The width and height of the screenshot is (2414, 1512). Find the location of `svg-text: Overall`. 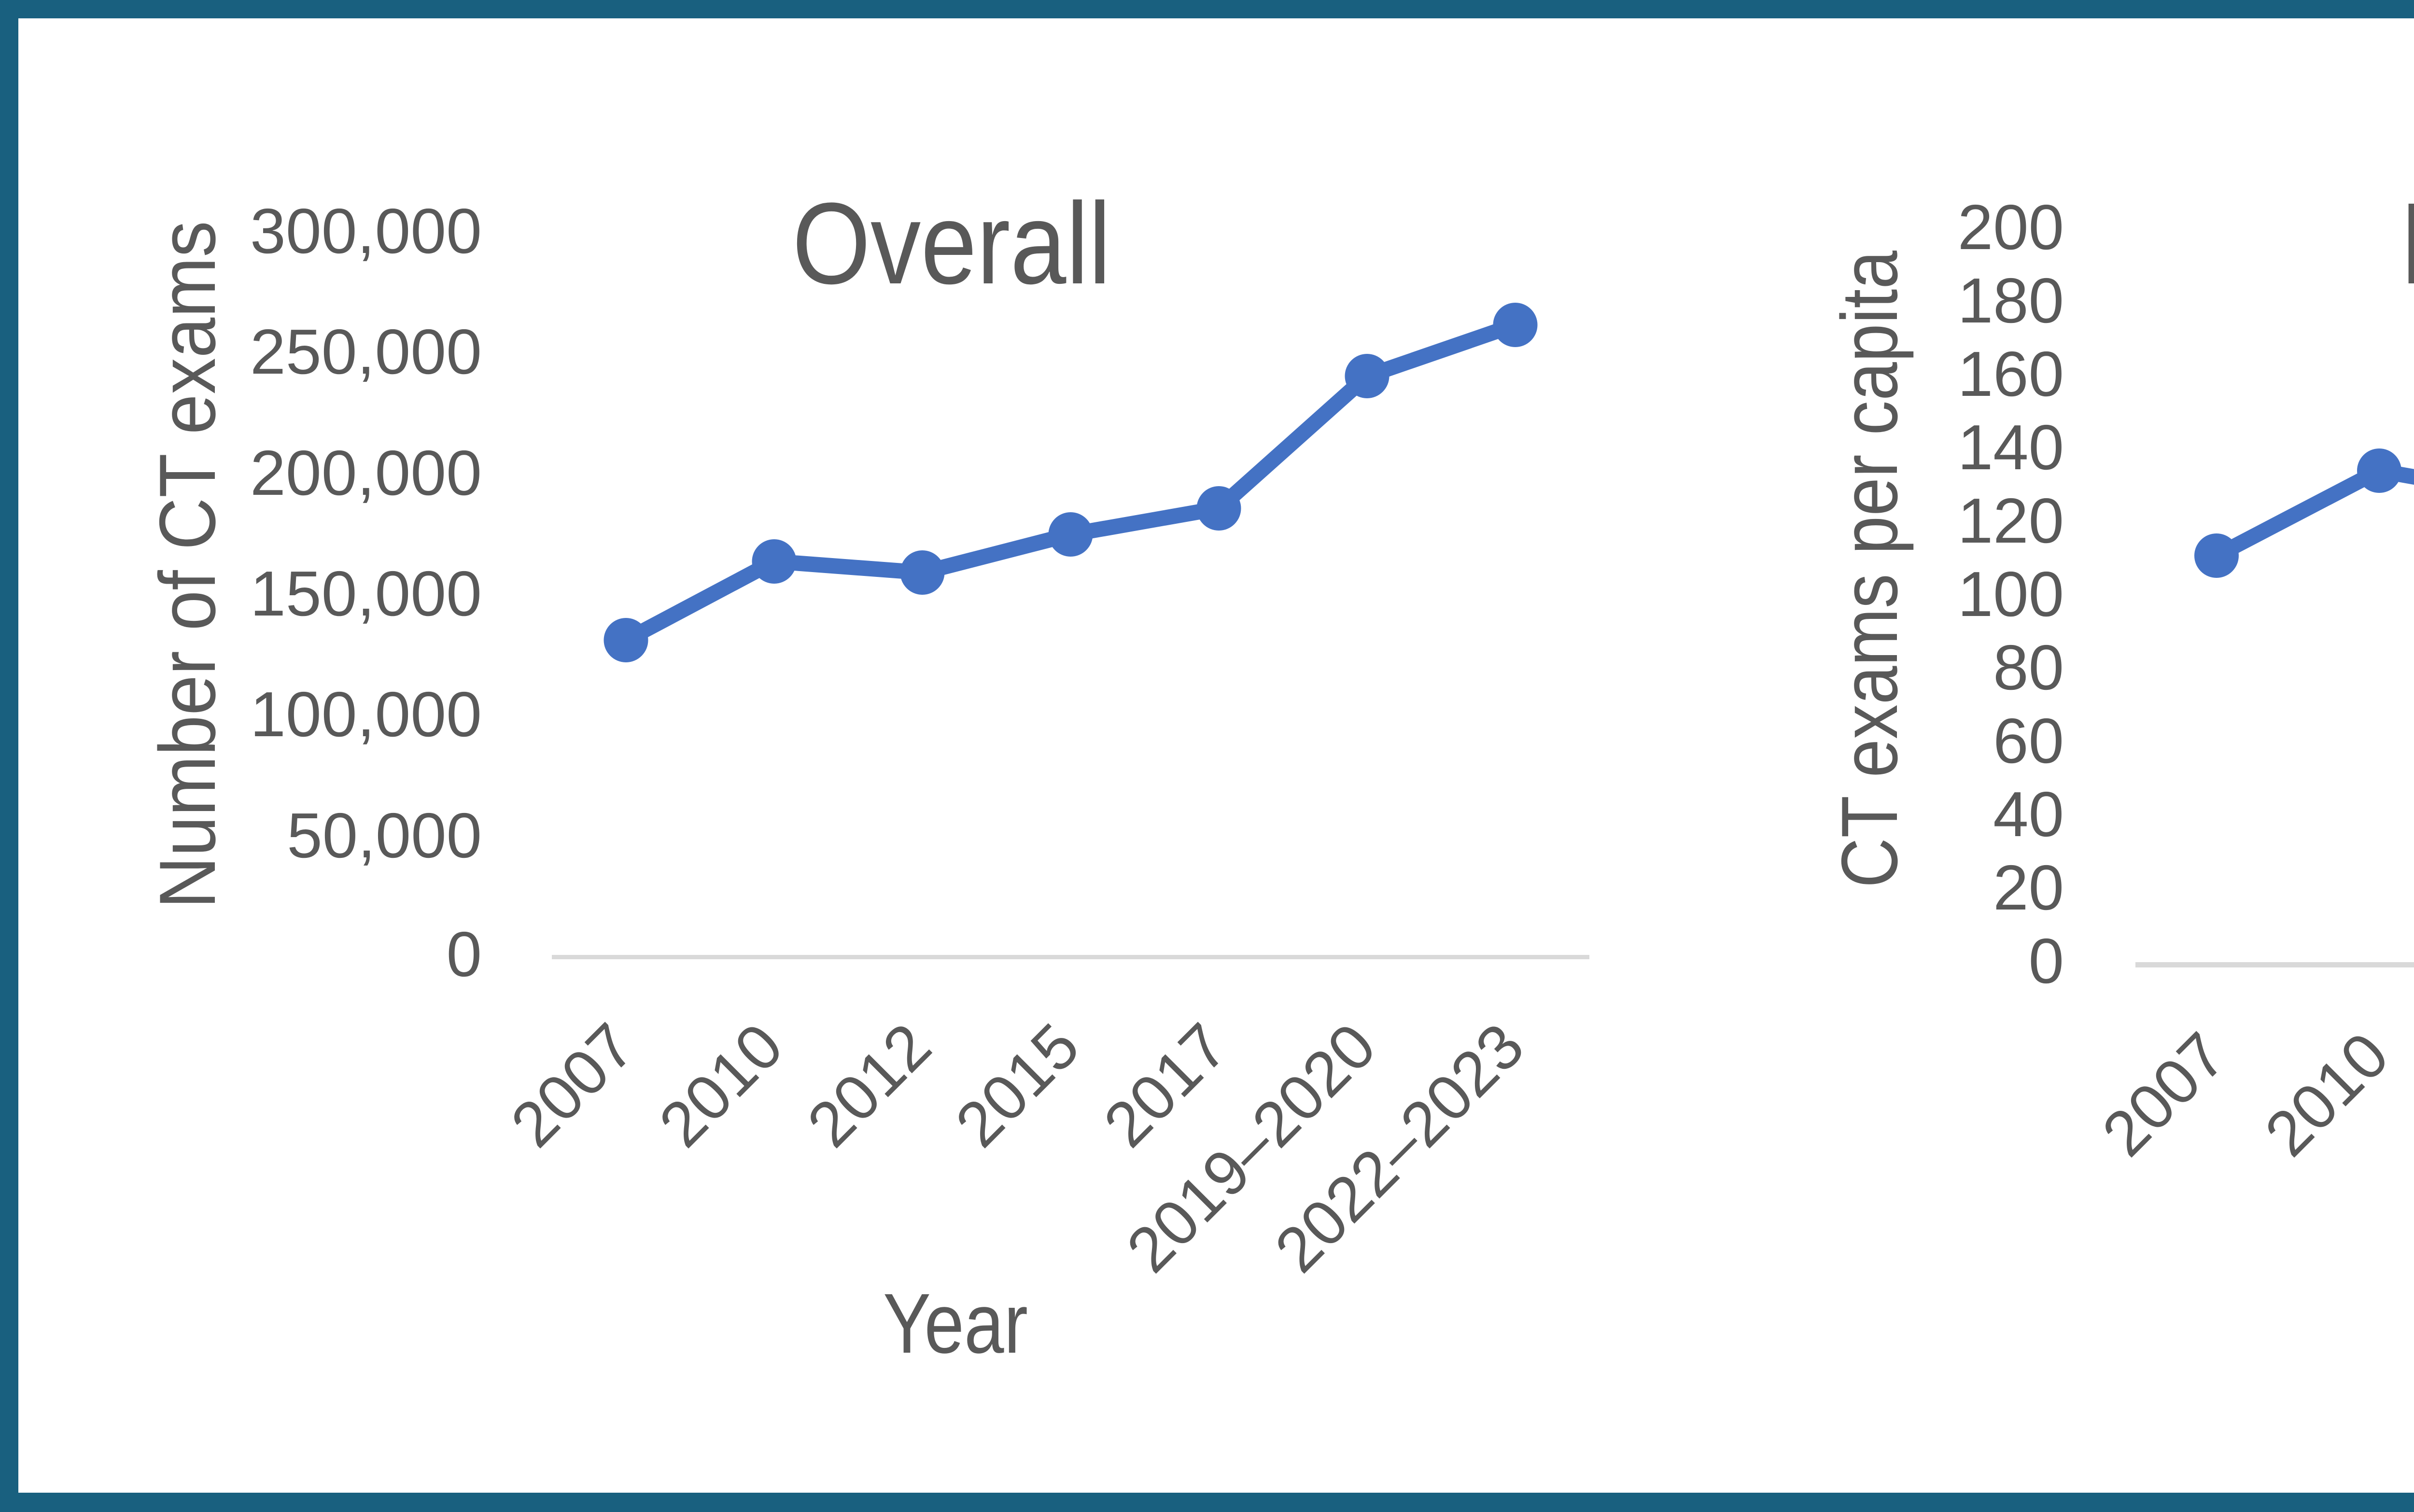

svg-text: Overall is located at coordinates (951, 244).